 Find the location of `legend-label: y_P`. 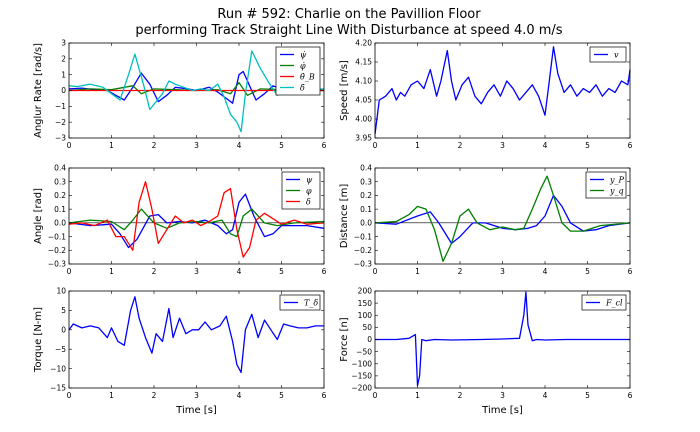

legend-label: y_P is located at coordinates (617, 180).